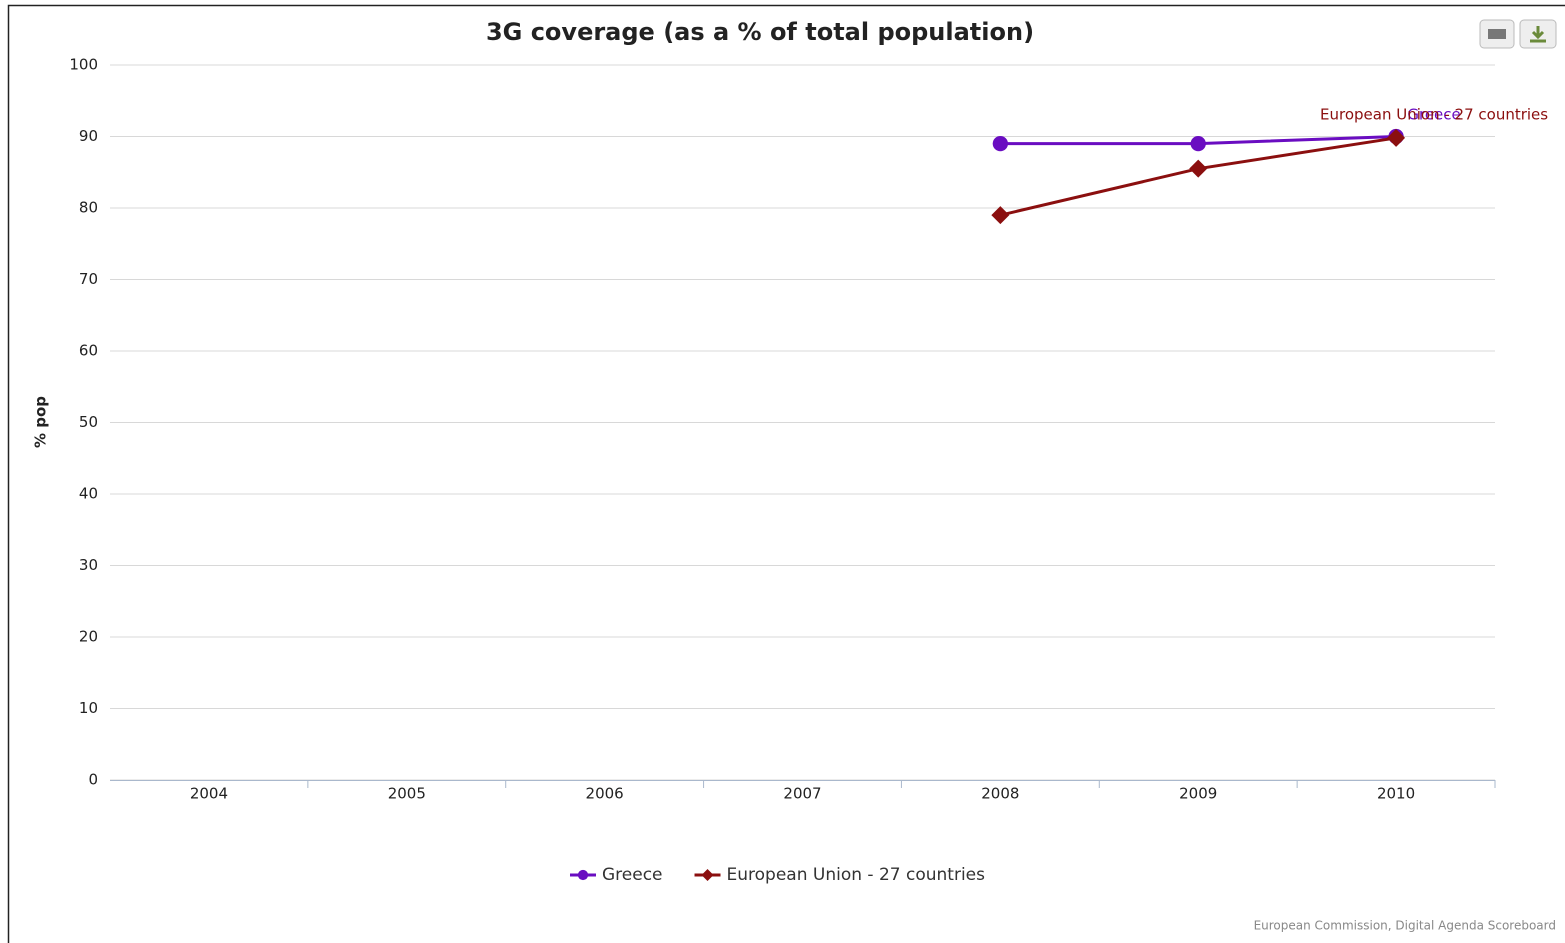 This screenshot has width=1565, height=943. Describe the element at coordinates (88, 279) in the screenshot. I see `y-tick-label: 70` at that location.